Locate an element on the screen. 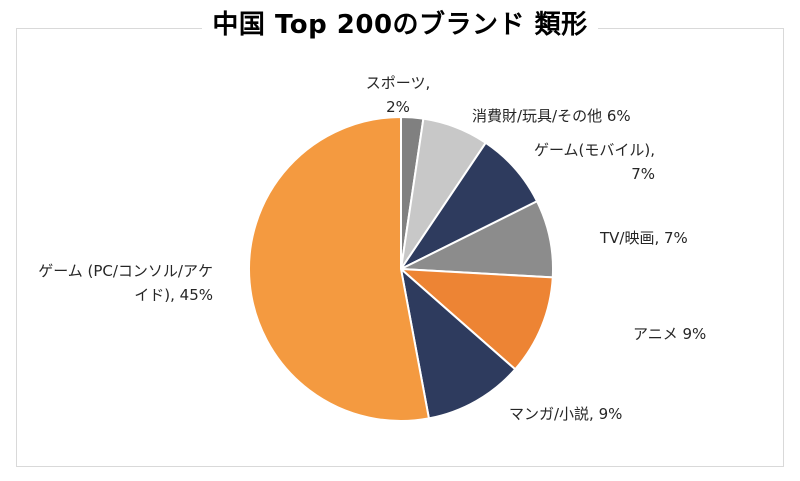 The width and height of the screenshot is (800, 481). slice-label: マンガ/小説, 9% is located at coordinates (565, 414).